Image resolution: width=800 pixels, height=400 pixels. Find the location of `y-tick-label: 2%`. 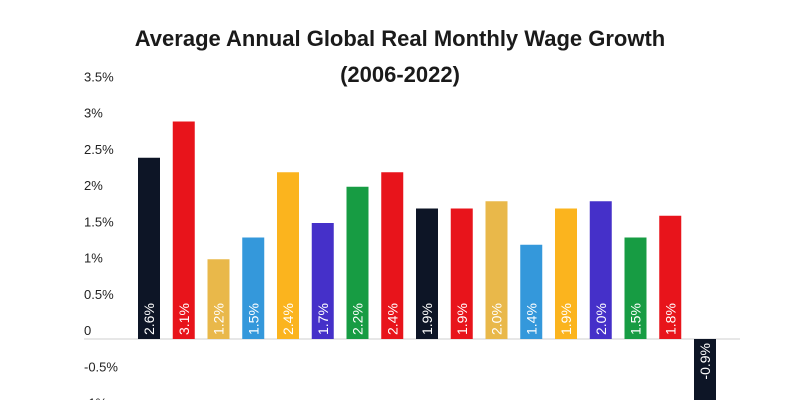

y-tick-label: 2% is located at coordinates (93, 185).